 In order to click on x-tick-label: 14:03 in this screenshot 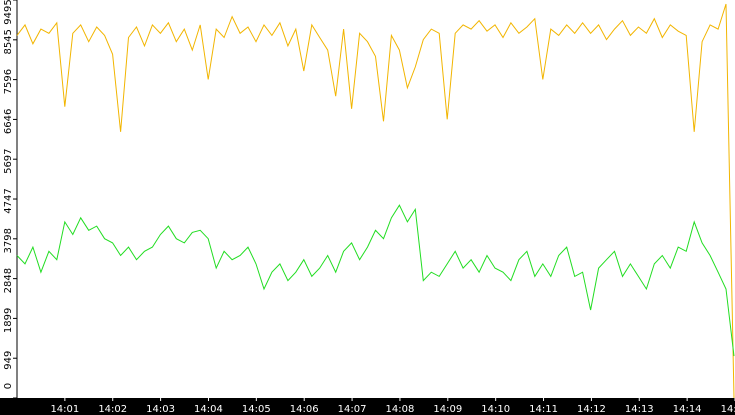, I will do `click(160, 409)`.